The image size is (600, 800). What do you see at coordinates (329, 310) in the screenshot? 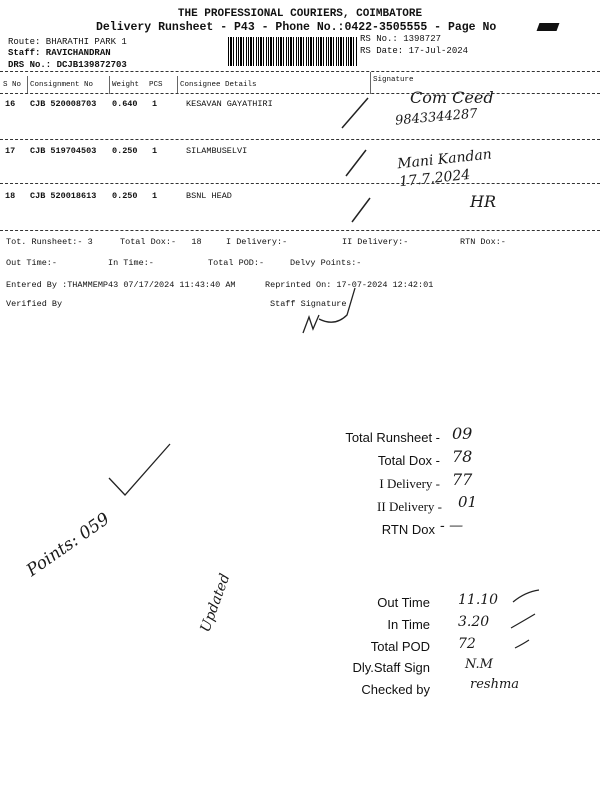
I see `staff-signature-scribble` at bounding box center [329, 310].